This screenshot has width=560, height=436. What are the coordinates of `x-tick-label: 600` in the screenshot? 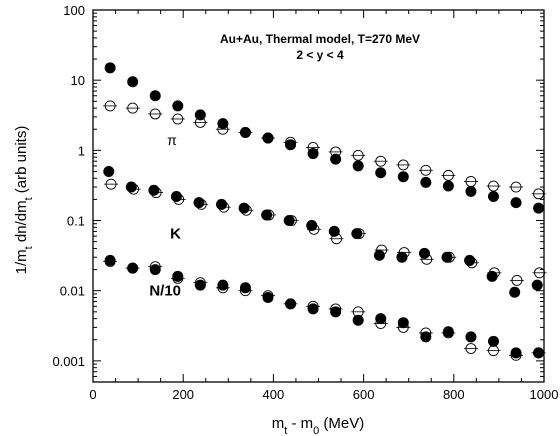 It's located at (364, 394).